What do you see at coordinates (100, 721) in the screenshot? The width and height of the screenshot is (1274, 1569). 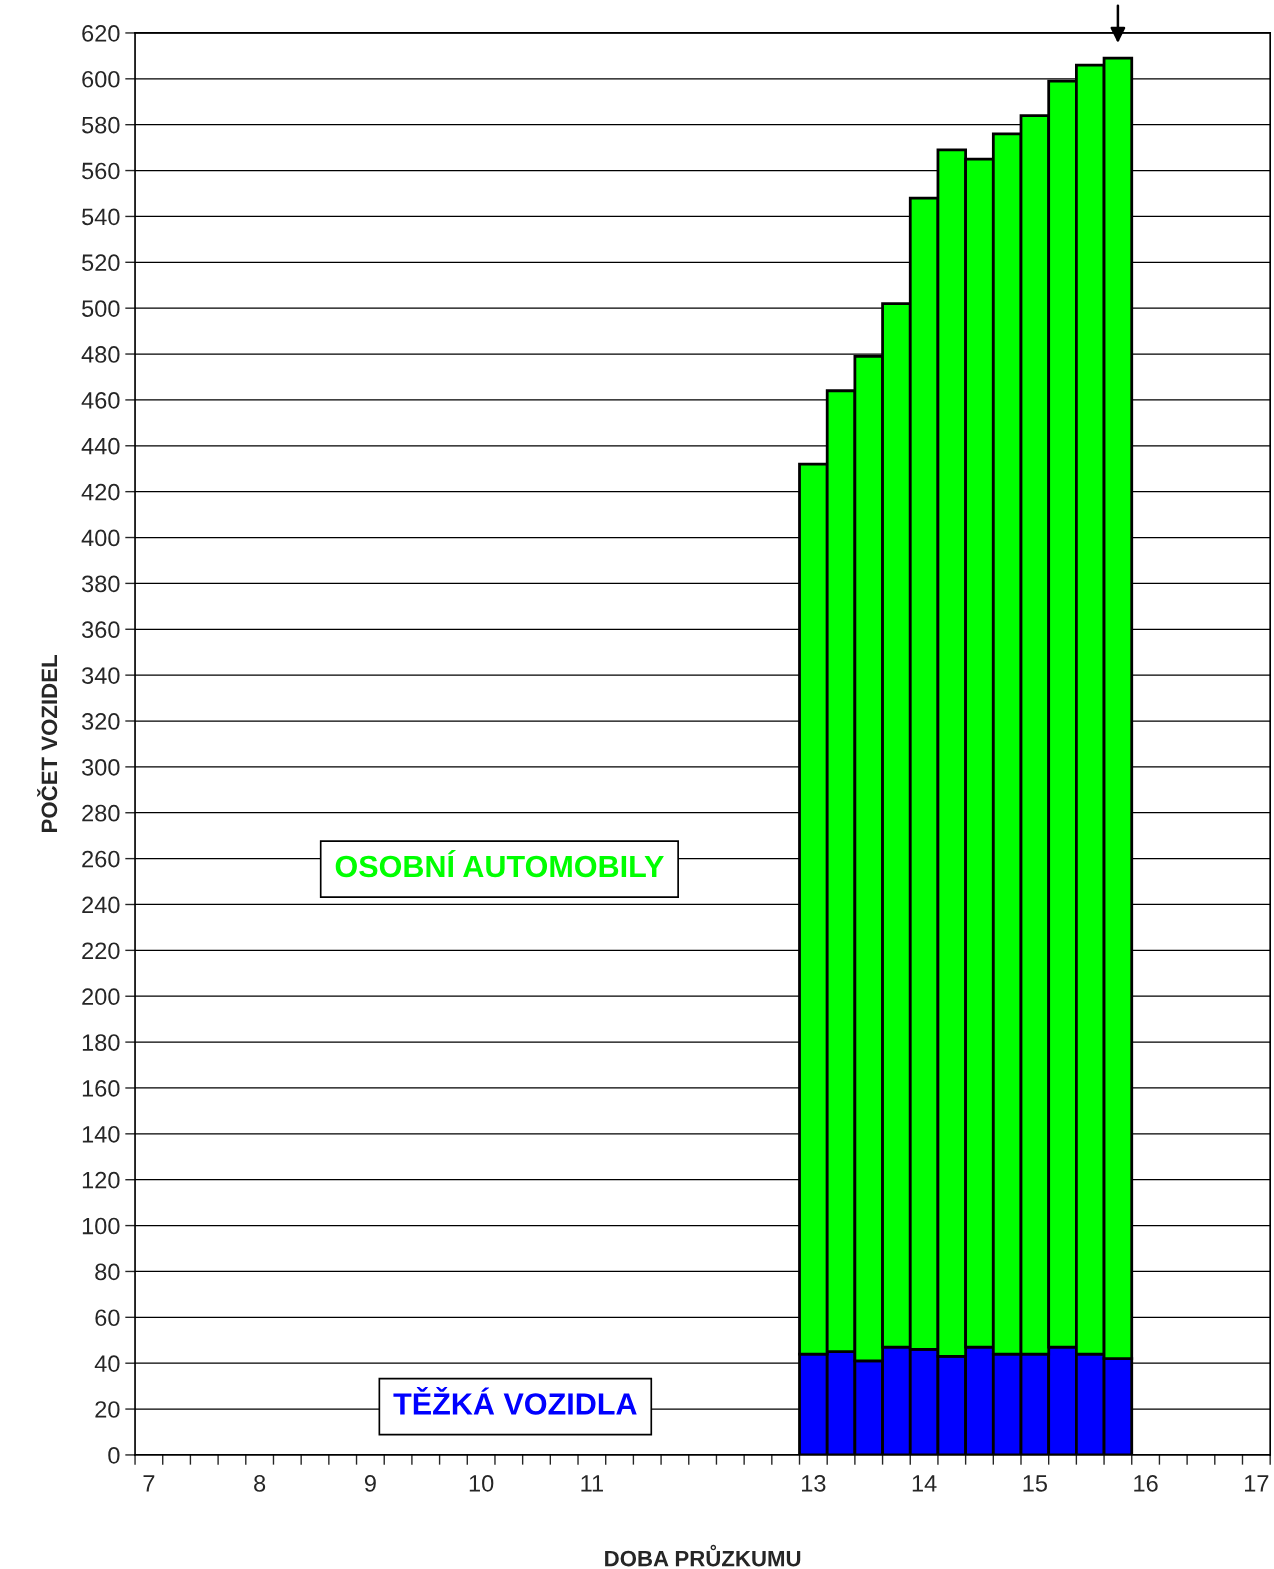 I see `y-tick-label: 320` at bounding box center [100, 721].